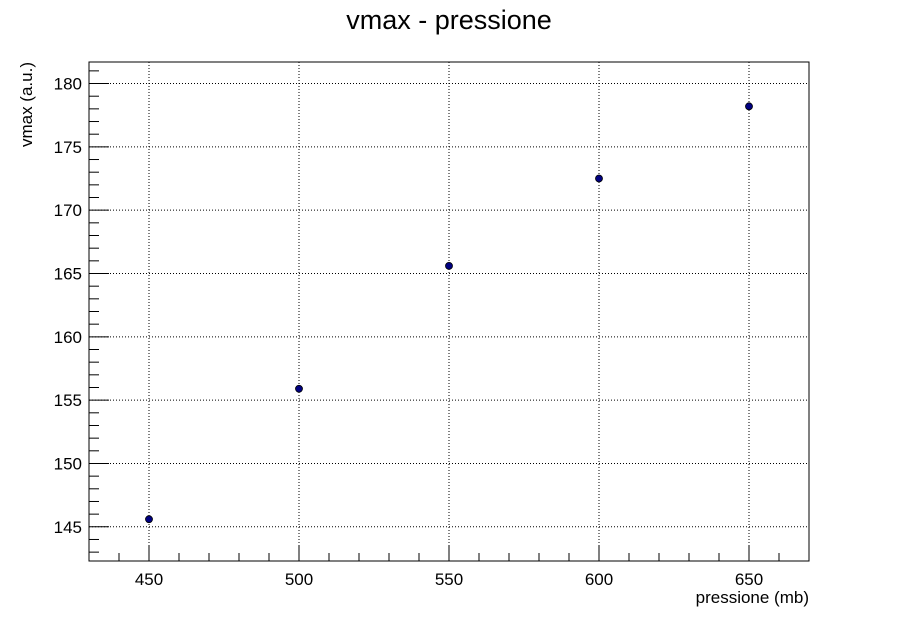 The height and width of the screenshot is (624, 899). What do you see at coordinates (599, 579) in the screenshot?
I see `x-tick-label: 600` at bounding box center [599, 579].